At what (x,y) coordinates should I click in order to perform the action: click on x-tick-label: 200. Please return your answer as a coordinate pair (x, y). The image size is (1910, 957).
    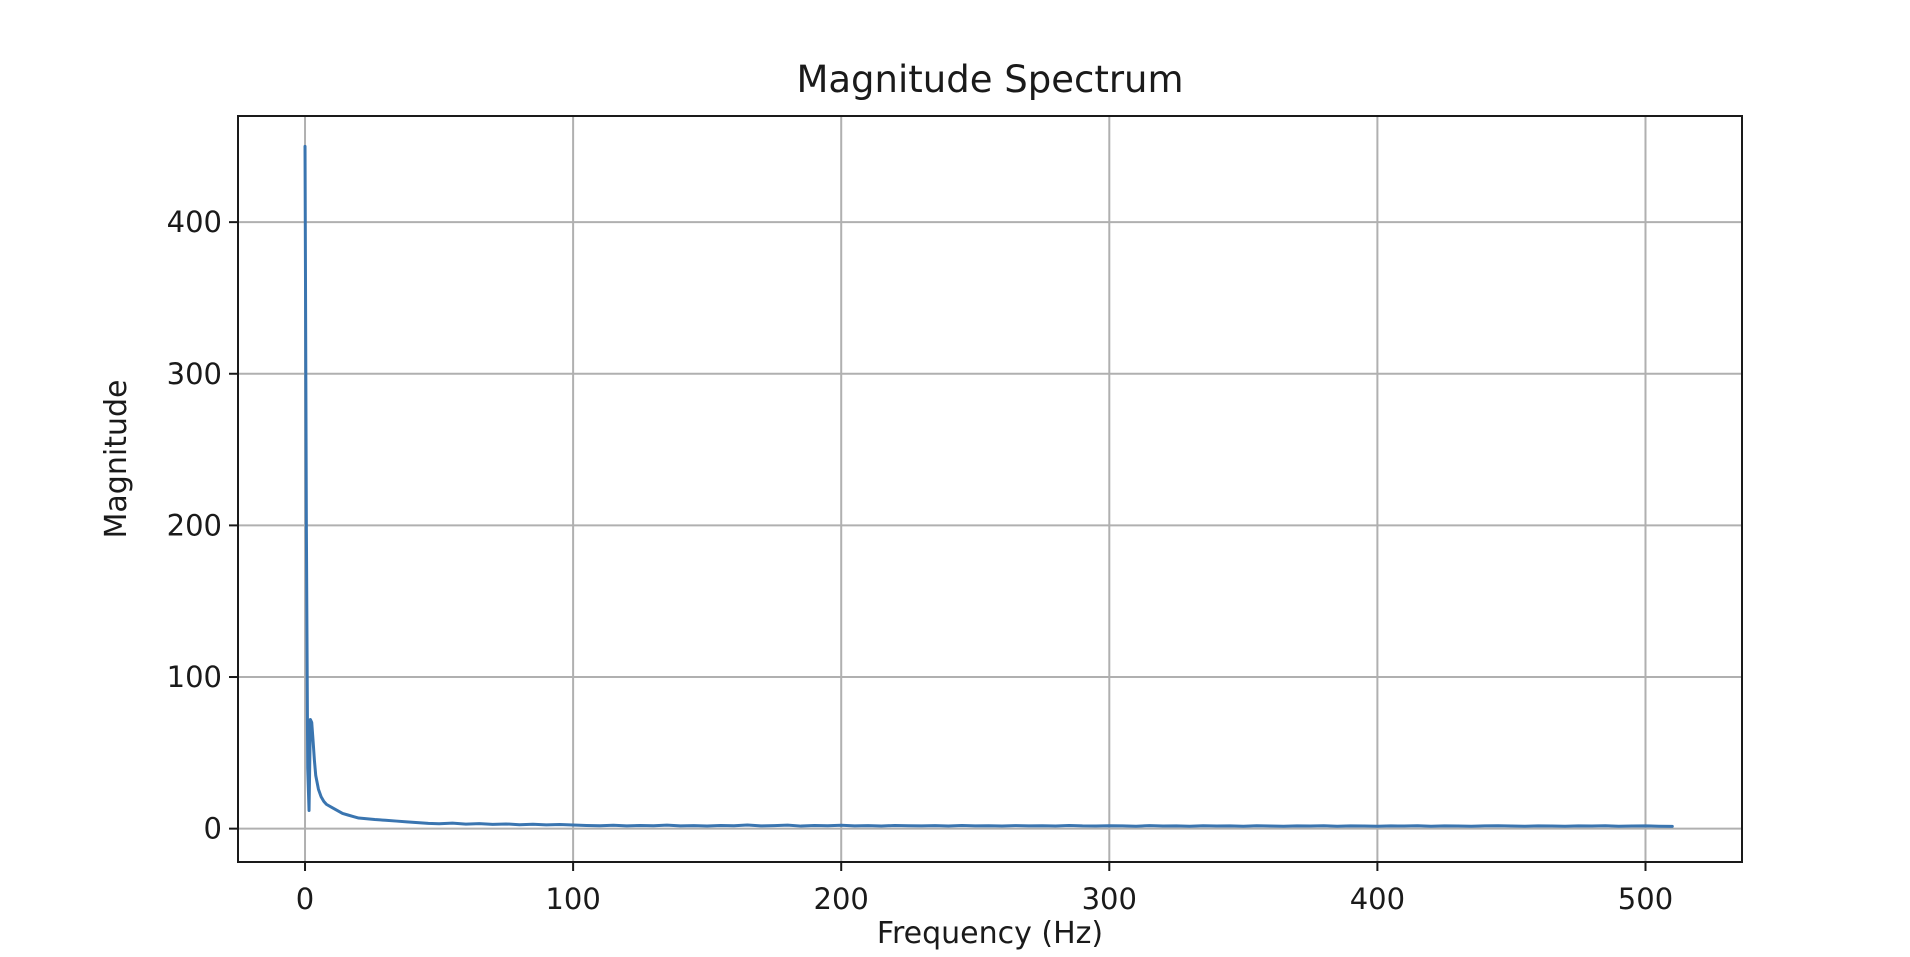
    Looking at the image, I should click on (841, 899).